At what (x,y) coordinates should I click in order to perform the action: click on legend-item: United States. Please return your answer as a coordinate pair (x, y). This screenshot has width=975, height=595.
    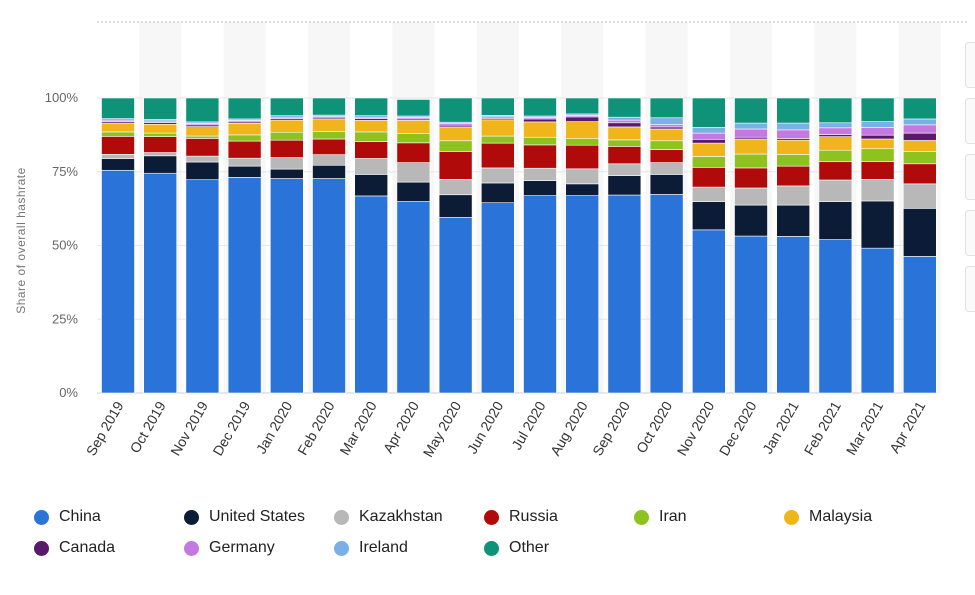
    Looking at the image, I should click on (244, 517).